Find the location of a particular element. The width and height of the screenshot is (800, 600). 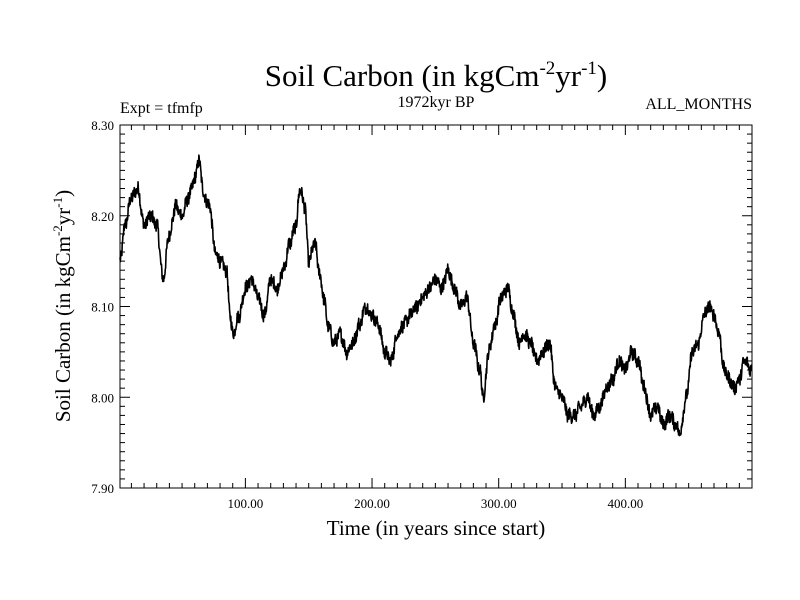

x-tick-label: 300.00 is located at coordinates (499, 503).